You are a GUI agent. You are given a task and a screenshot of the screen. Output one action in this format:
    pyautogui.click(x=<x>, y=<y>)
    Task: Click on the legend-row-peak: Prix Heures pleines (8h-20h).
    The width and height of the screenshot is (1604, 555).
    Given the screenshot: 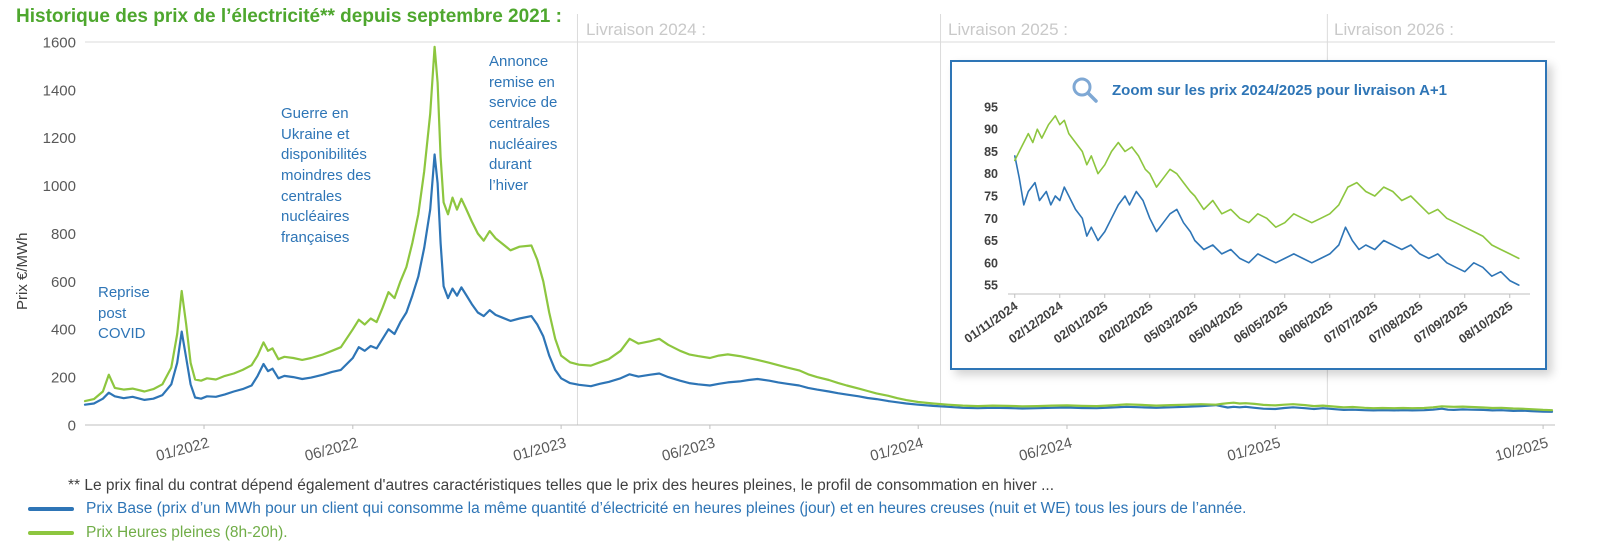 What is the action you would take?
    pyautogui.click(x=158, y=533)
    